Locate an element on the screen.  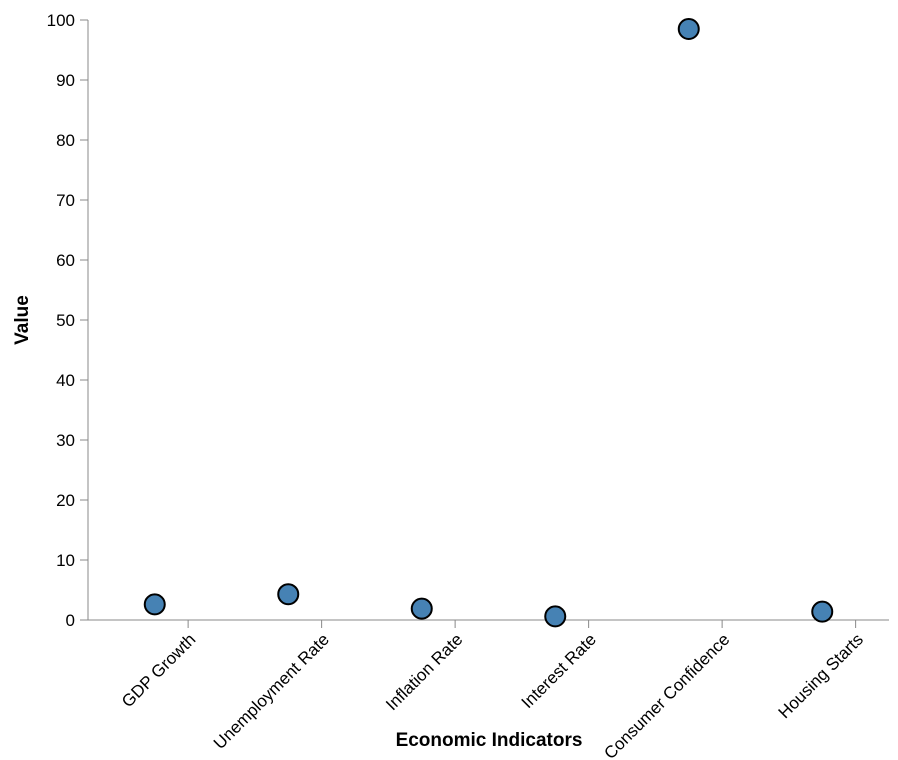
y-tick-label: 80 is located at coordinates (65, 140).